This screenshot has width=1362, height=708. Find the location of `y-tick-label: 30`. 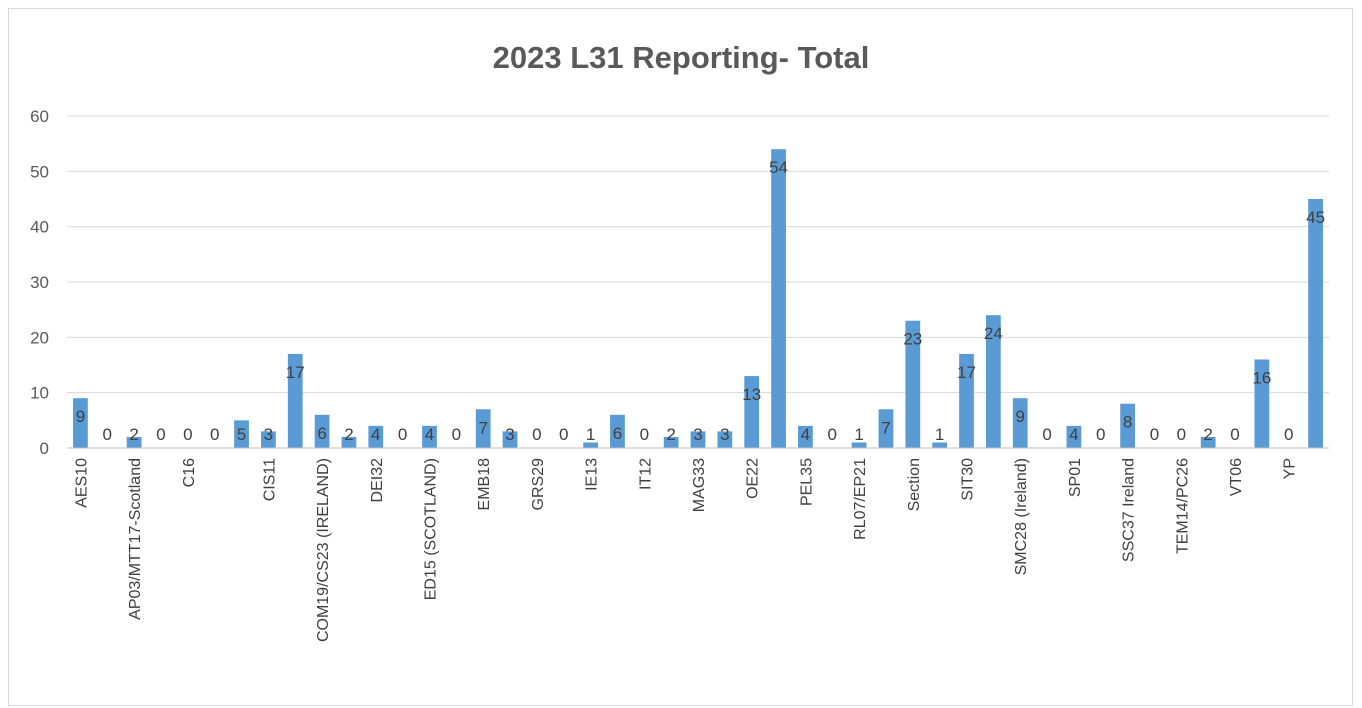

y-tick-label: 30 is located at coordinates (39, 282).